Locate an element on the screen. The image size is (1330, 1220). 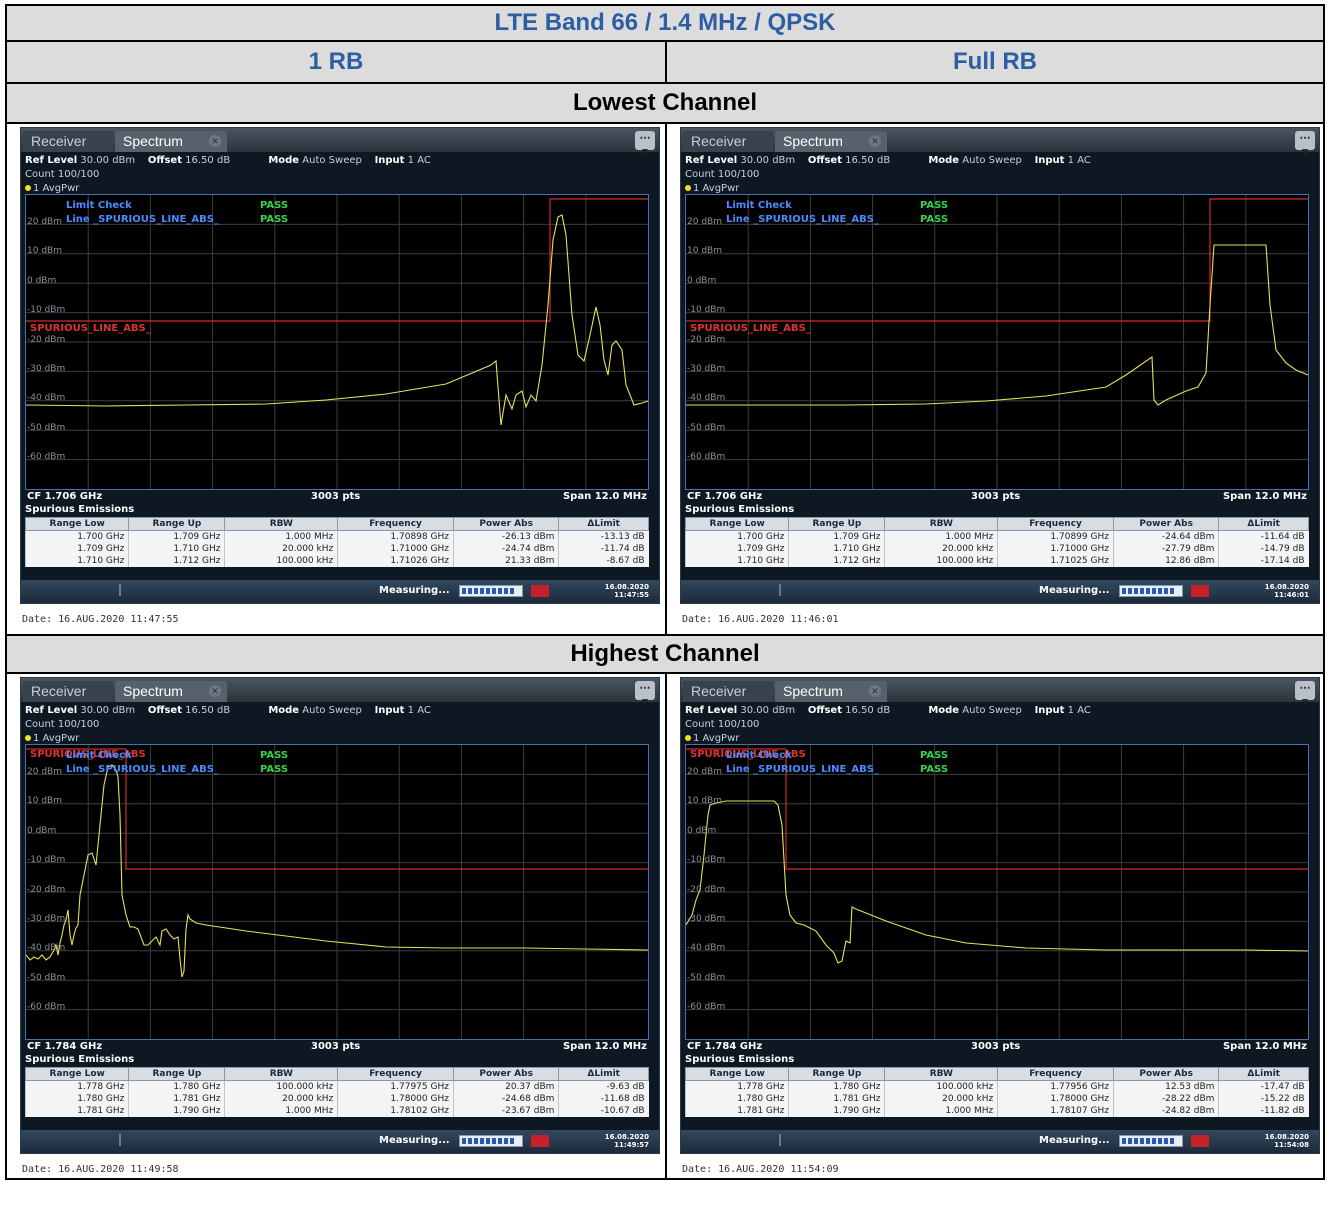
table-cell: 20.37 dBm is located at coordinates (505, 1086).